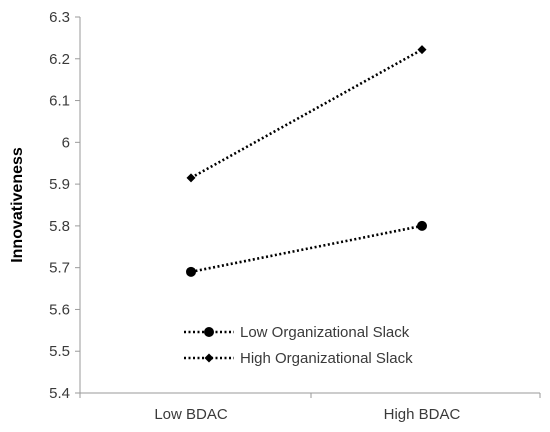  What do you see at coordinates (59, 351) in the screenshot?
I see `y-tick-label: 5.5` at bounding box center [59, 351].